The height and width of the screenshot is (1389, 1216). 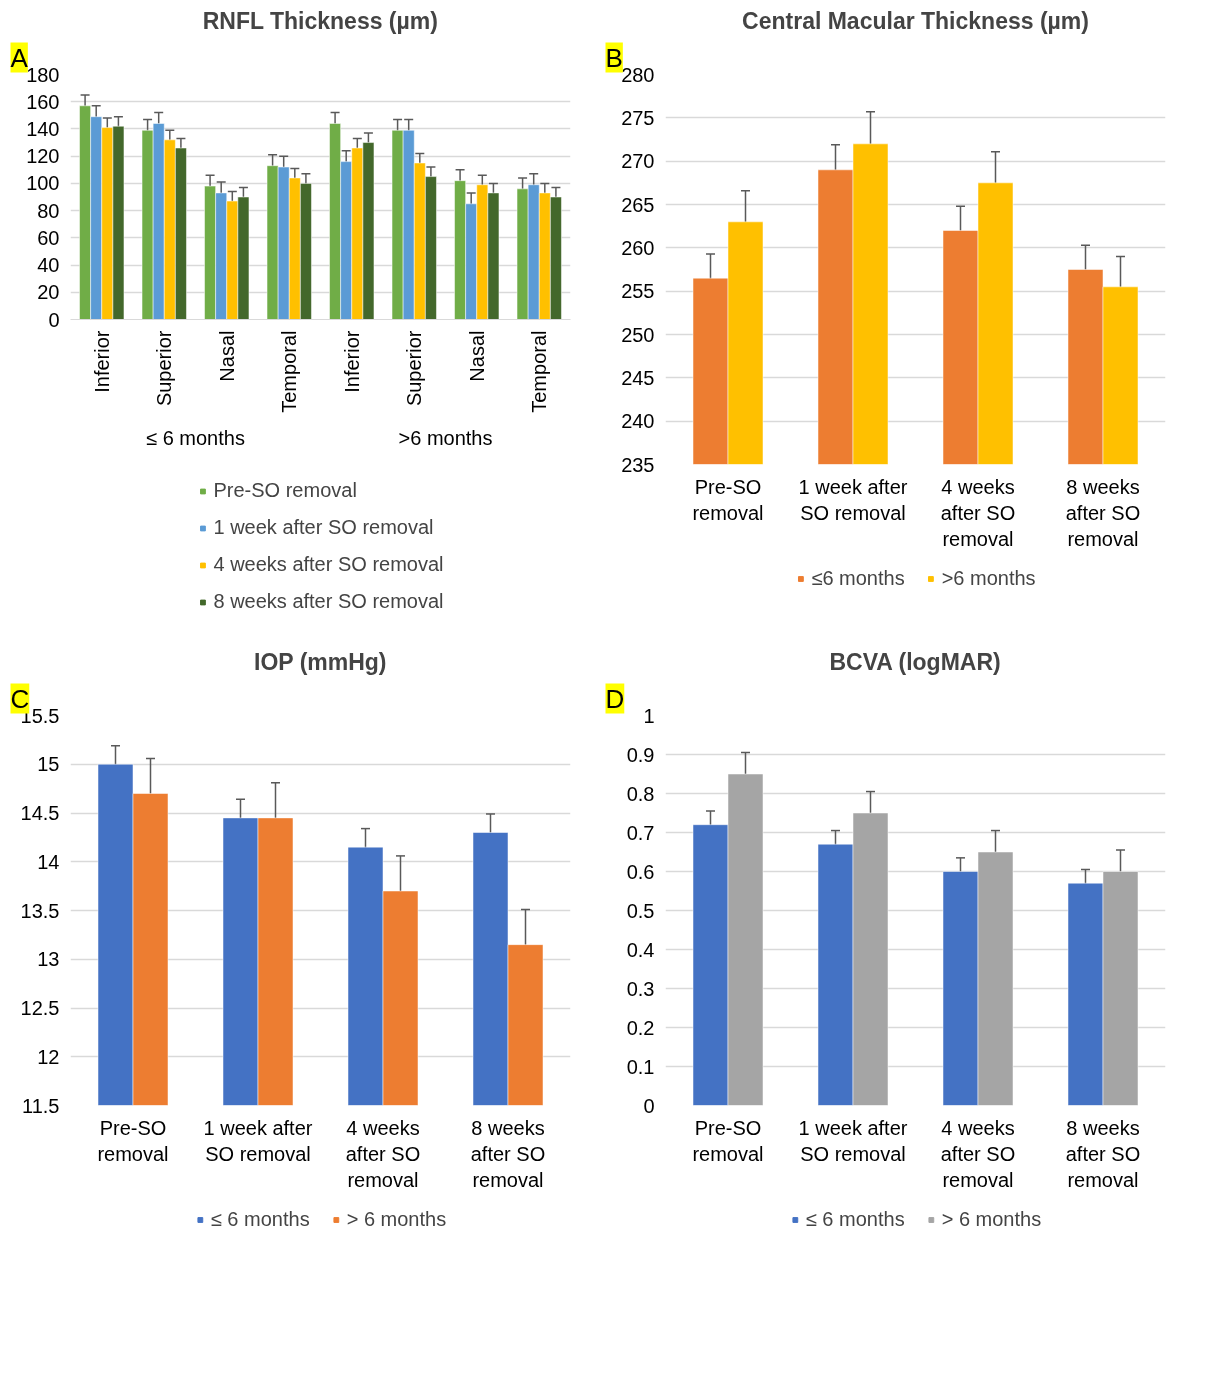 What do you see at coordinates (40, 910) in the screenshot?
I see `y-tick-label: 13.5` at bounding box center [40, 910].